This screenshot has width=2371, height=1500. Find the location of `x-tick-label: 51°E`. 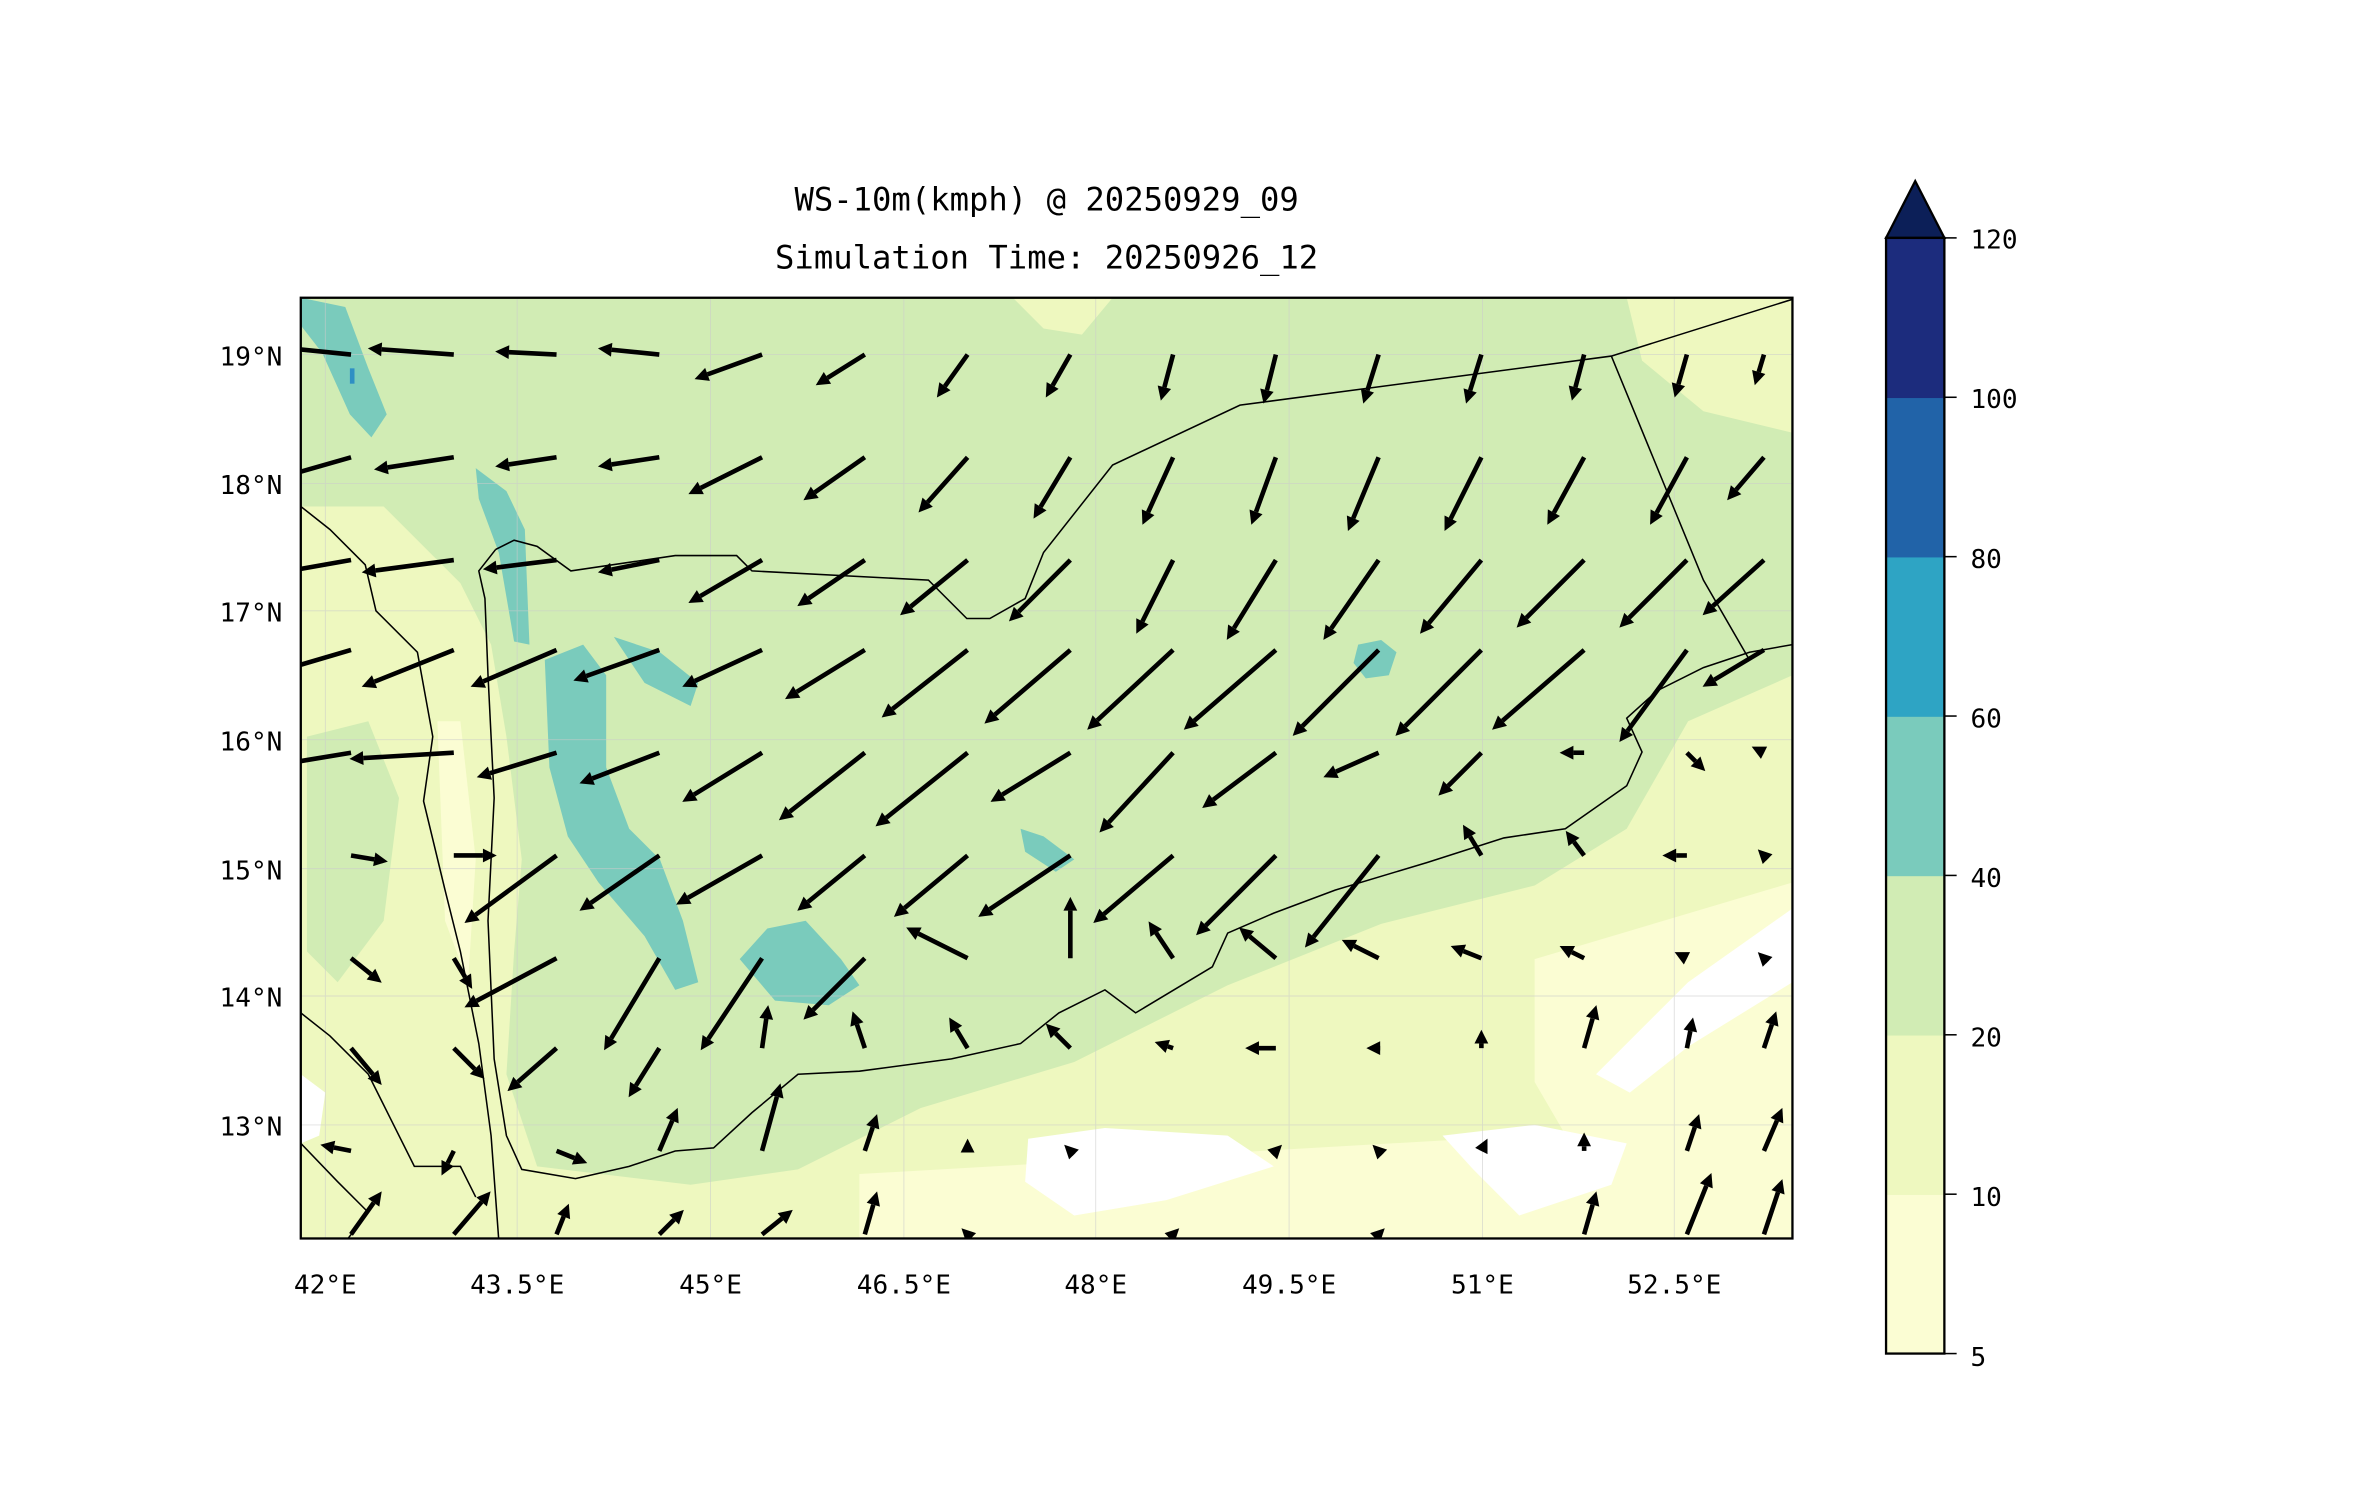

x-tick-label: 51°E is located at coordinates (1482, 1286).